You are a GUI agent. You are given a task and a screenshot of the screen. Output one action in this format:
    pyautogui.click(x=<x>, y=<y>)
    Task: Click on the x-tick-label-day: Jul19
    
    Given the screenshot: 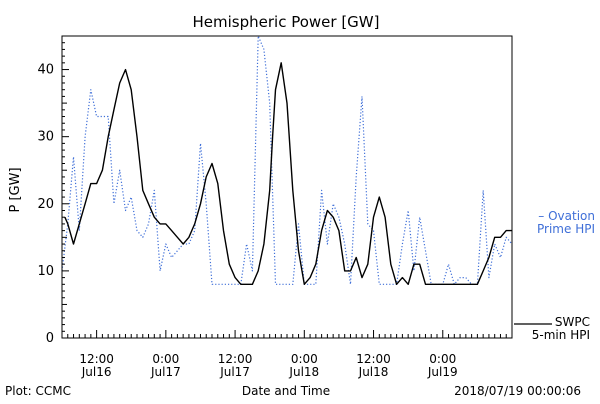 What is the action you would take?
    pyautogui.click(x=442, y=372)
    